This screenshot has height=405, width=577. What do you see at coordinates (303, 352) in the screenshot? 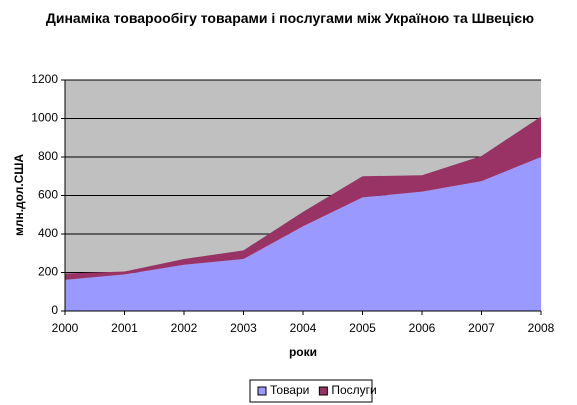
I see `x-axis-label: роки` at bounding box center [303, 352].